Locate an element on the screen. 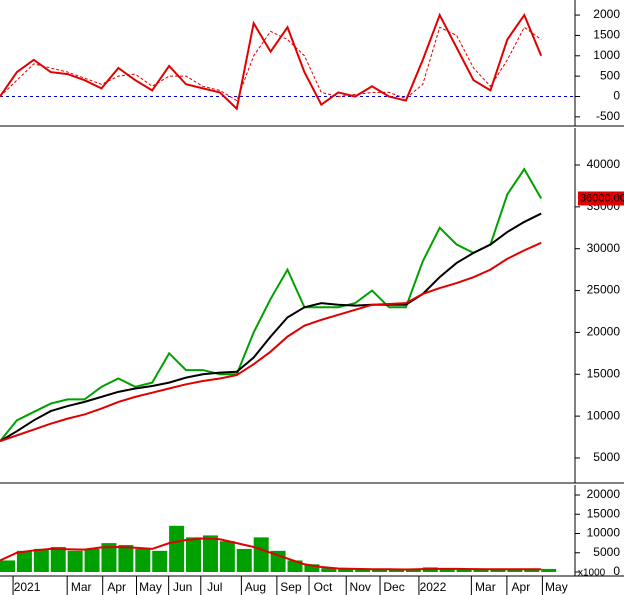  y-tick-label: 1500 is located at coordinates (606, 35).